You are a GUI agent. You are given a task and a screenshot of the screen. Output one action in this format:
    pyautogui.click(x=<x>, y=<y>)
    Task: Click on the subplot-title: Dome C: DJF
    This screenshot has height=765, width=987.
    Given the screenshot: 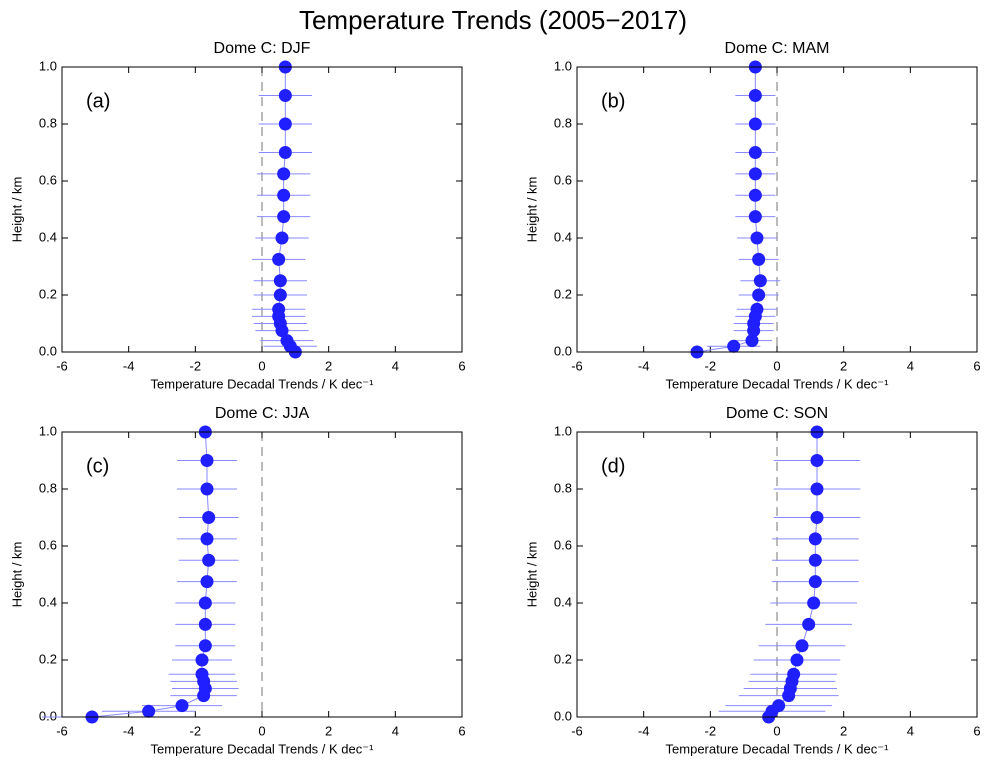 What is the action you would take?
    pyautogui.click(x=262, y=48)
    